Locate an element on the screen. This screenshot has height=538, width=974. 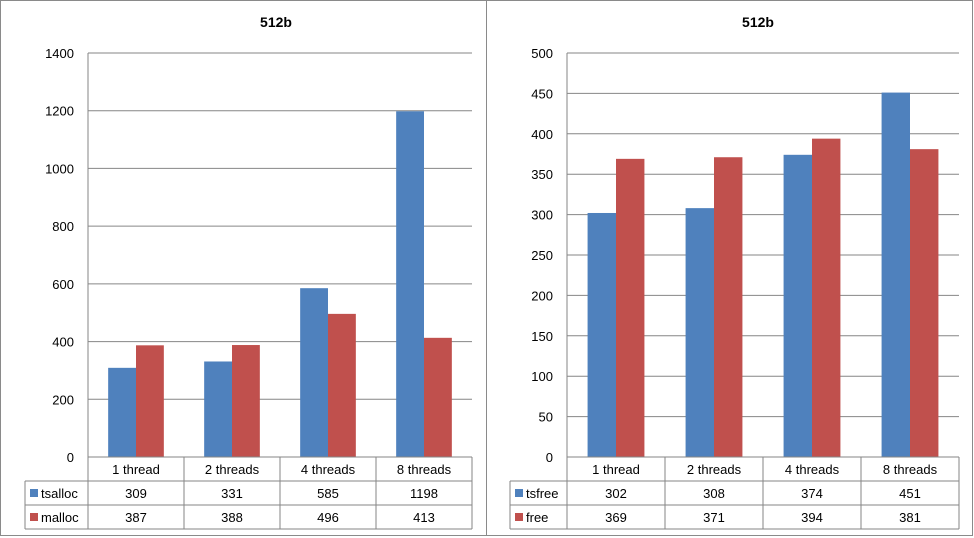
y-tick-label: 450 is located at coordinates (542, 93).